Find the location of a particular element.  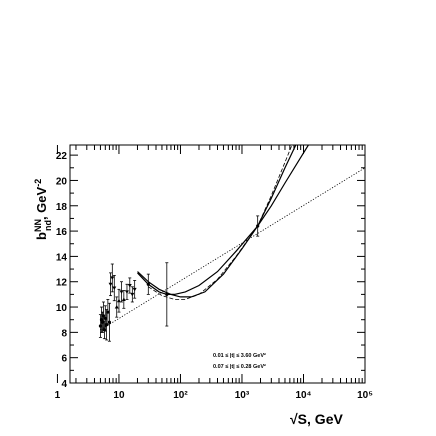

svg-text: bNNnd, GeV-2 is located at coordinates (43, 209).